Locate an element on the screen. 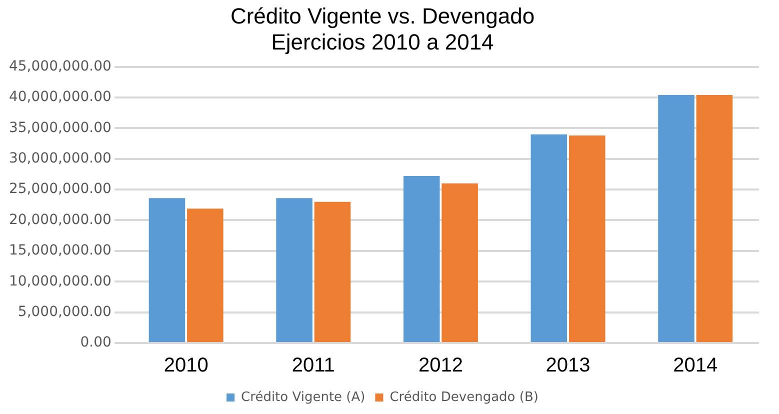 This screenshot has width=779, height=414. y-tick-label: 30,000,000.00 is located at coordinates (60, 158).